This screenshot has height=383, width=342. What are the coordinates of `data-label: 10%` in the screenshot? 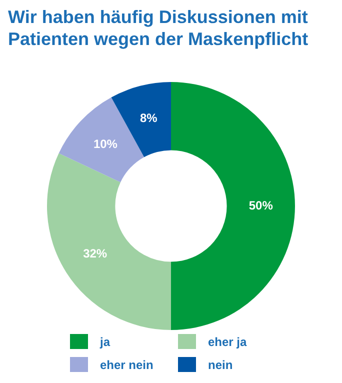 It's located at (105, 143).